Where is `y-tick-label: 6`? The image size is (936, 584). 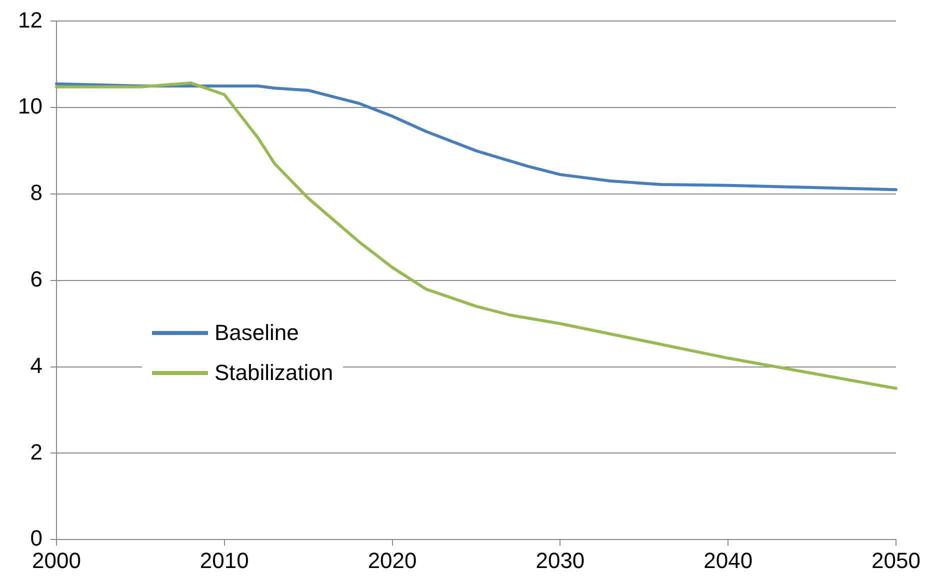 y-tick-label: 6 is located at coordinates (36, 279).